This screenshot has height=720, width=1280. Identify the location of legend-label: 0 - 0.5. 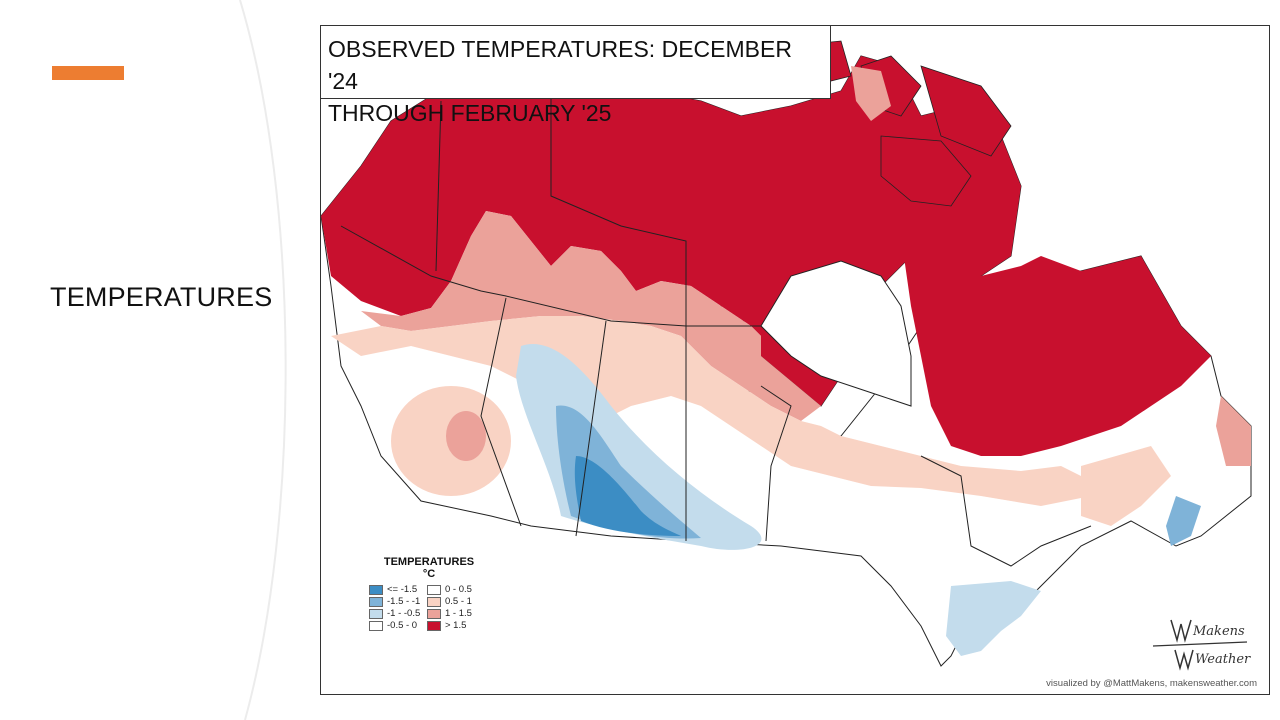
(458, 589).